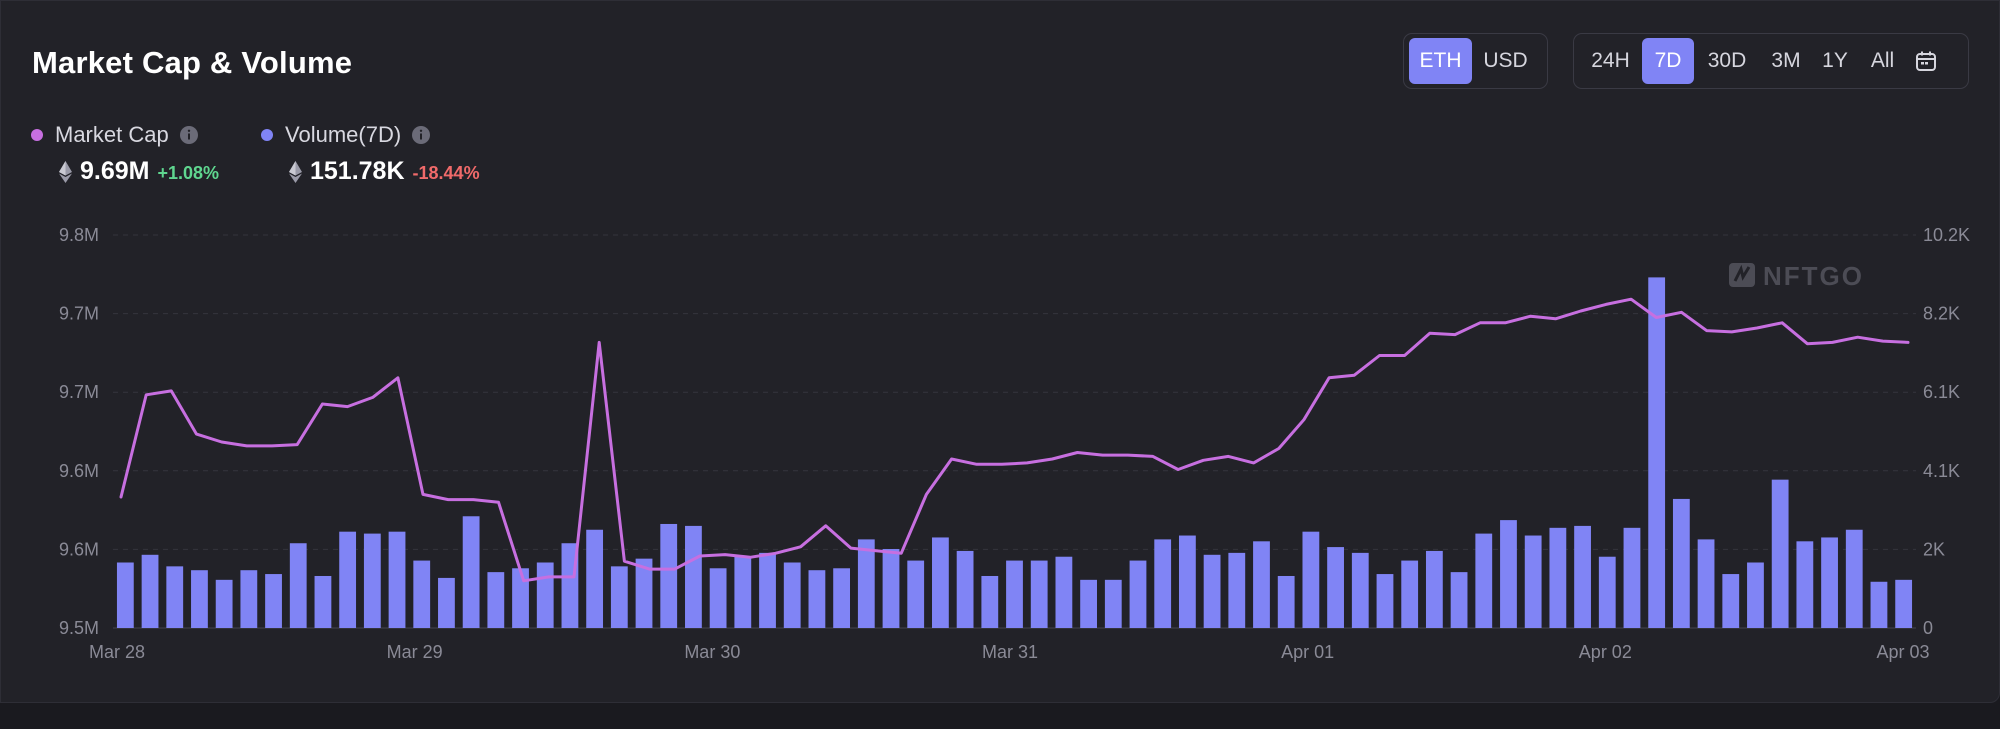 The image size is (2000, 729). What do you see at coordinates (1610, 60) in the screenshot?
I see `range-24h-button: 24H` at bounding box center [1610, 60].